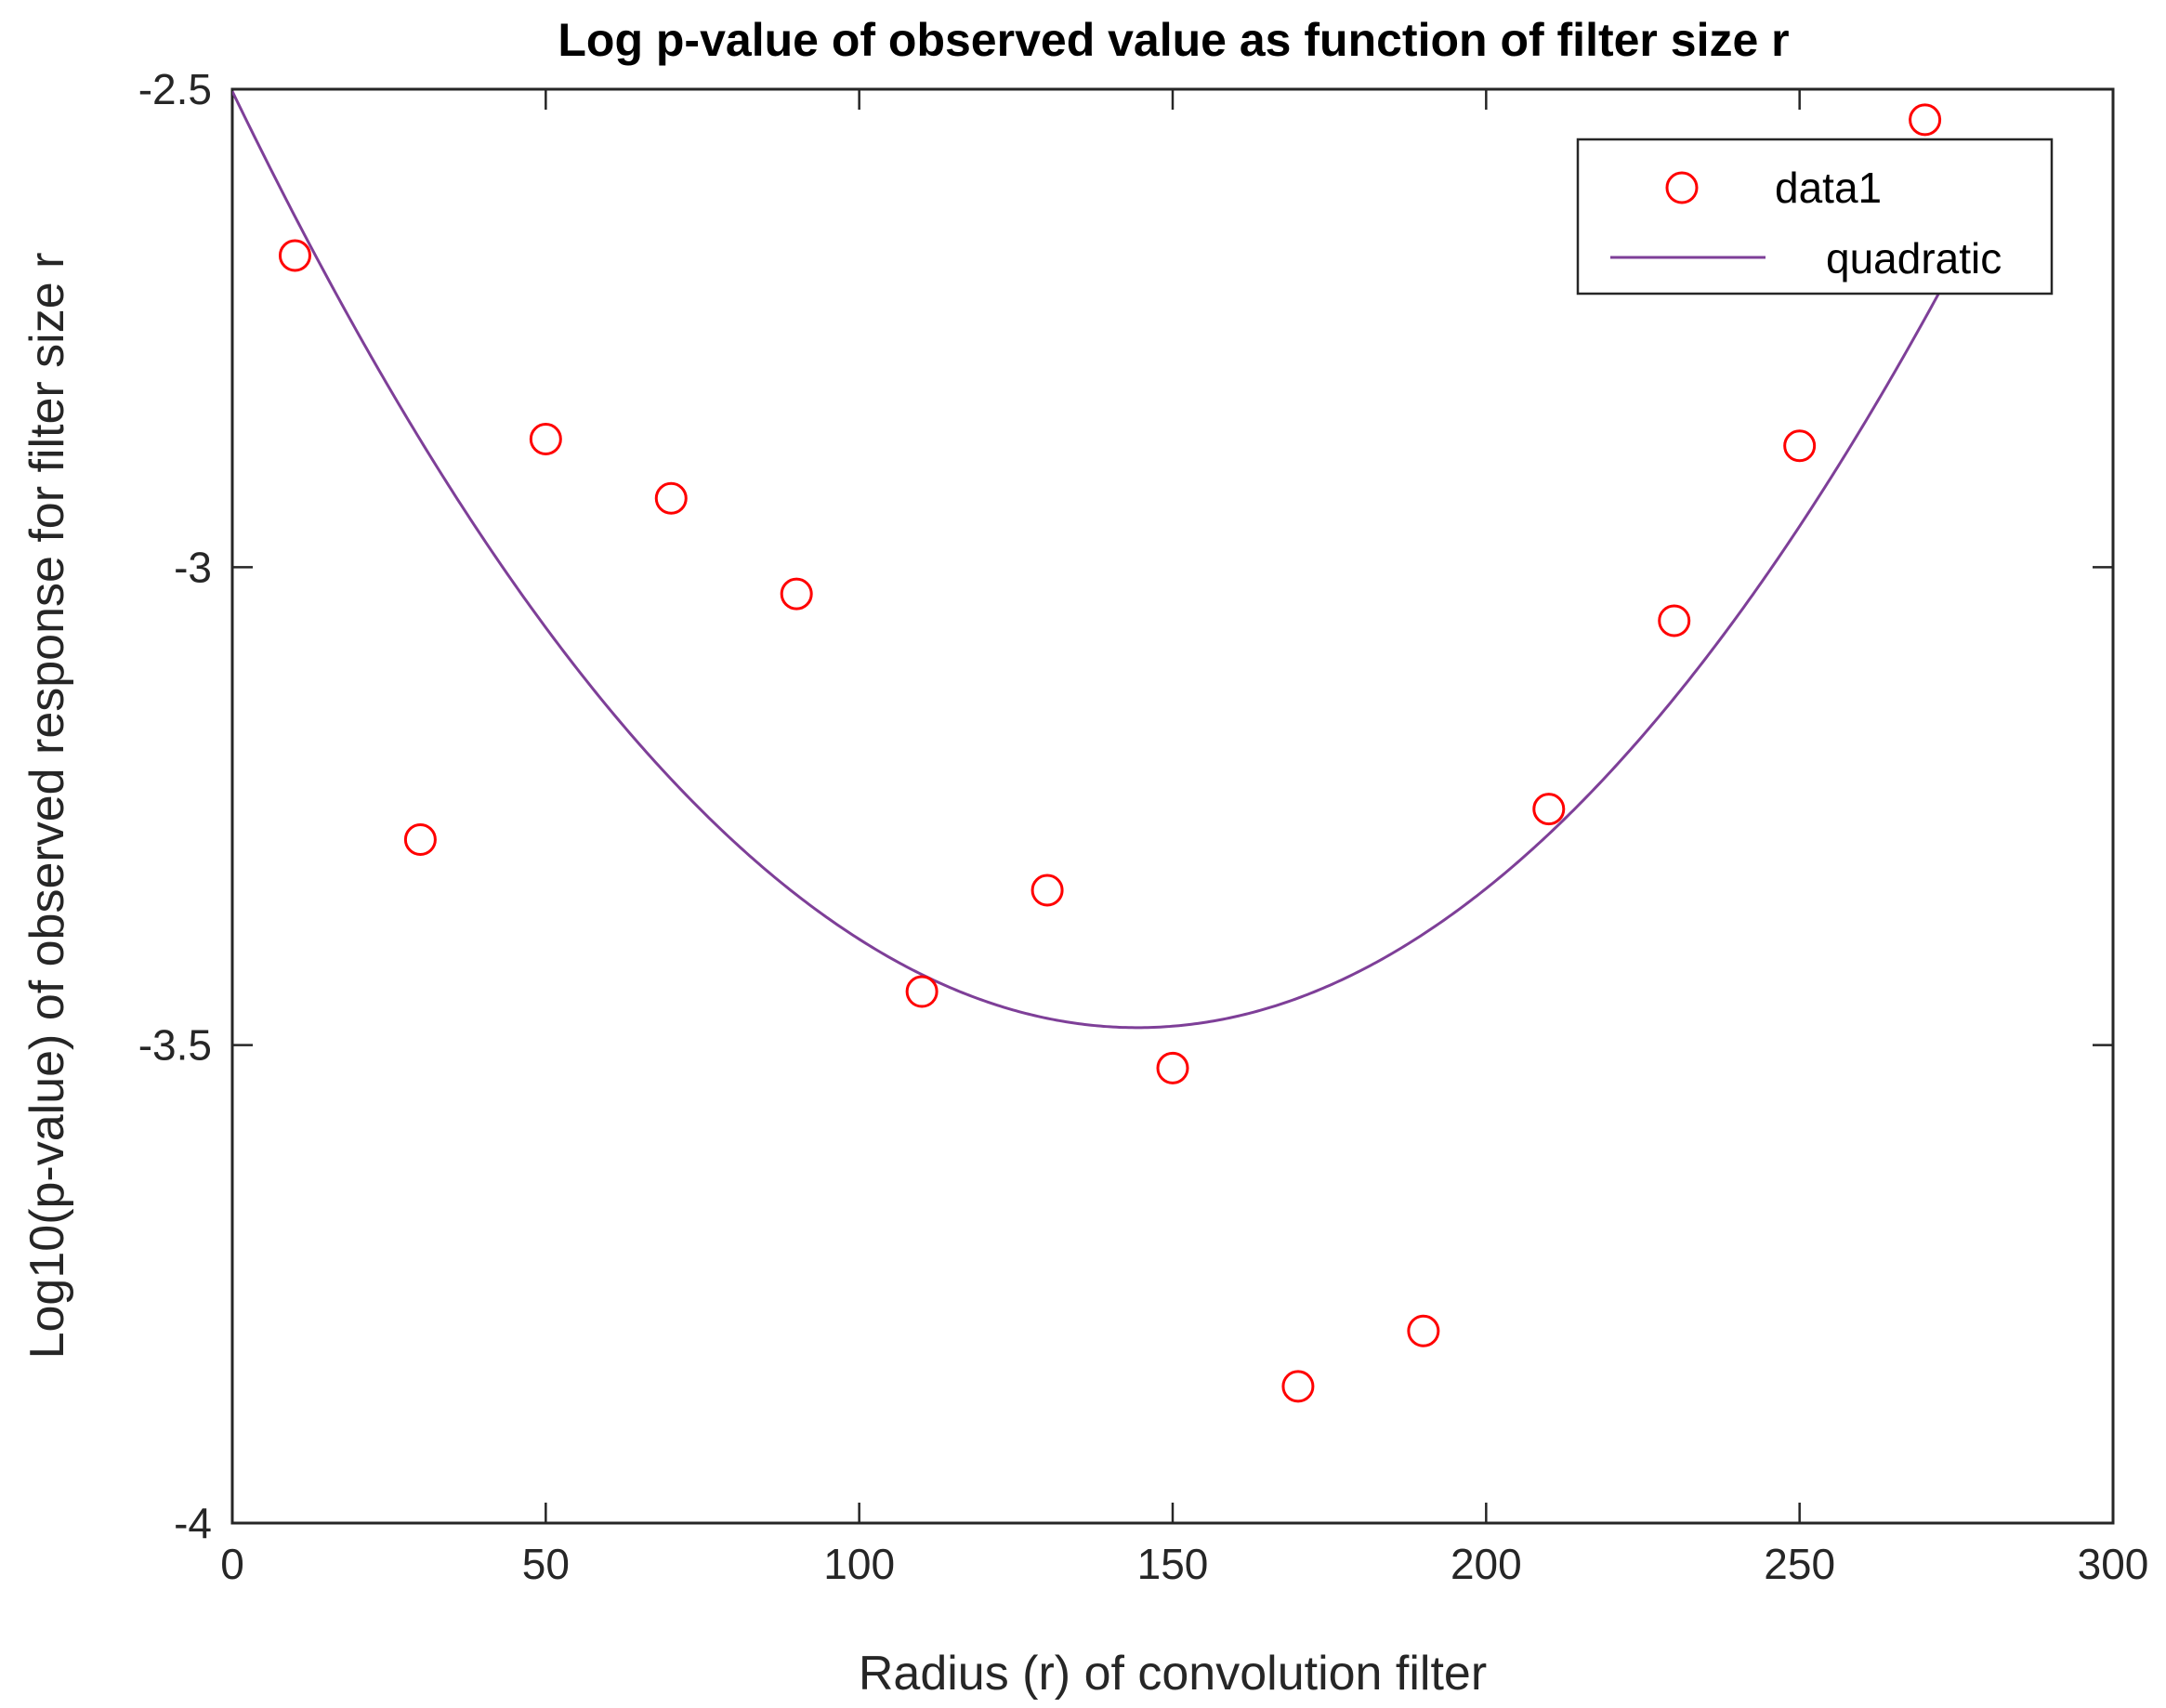 Image resolution: width=2166 pixels, height=1708 pixels. I want to click on x-tick-label: 250, so click(1800, 1564).